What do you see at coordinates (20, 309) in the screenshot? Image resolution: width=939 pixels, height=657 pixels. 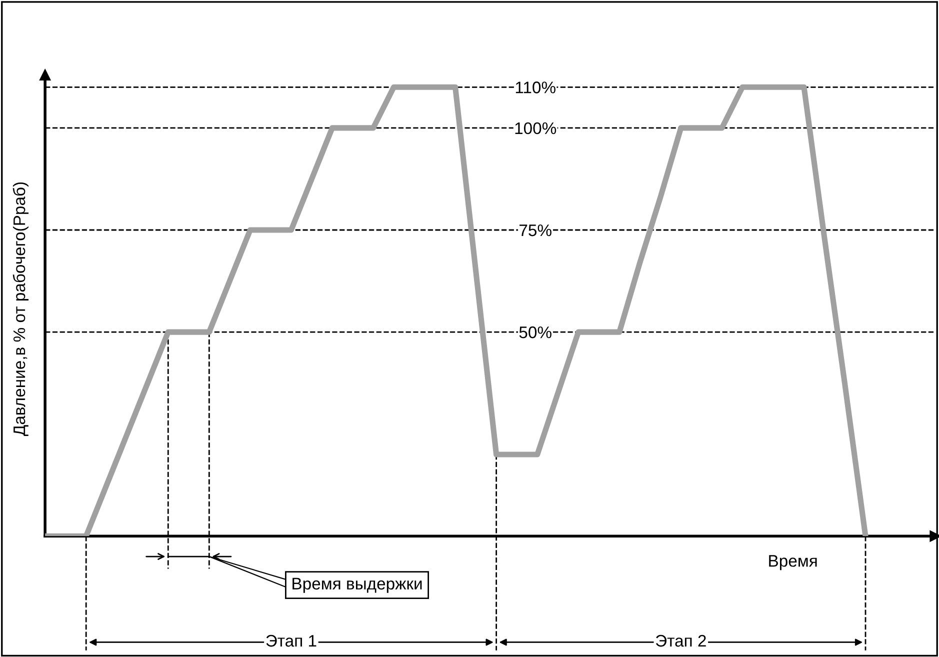 I see `y-axis-title: Давление,в % от рабочего(Рраб)` at bounding box center [20, 309].